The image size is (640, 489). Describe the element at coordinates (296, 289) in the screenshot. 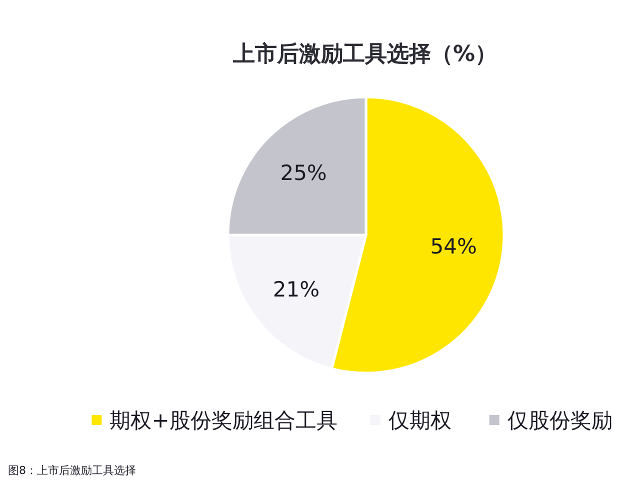

I see `data-label: 21%` at that location.